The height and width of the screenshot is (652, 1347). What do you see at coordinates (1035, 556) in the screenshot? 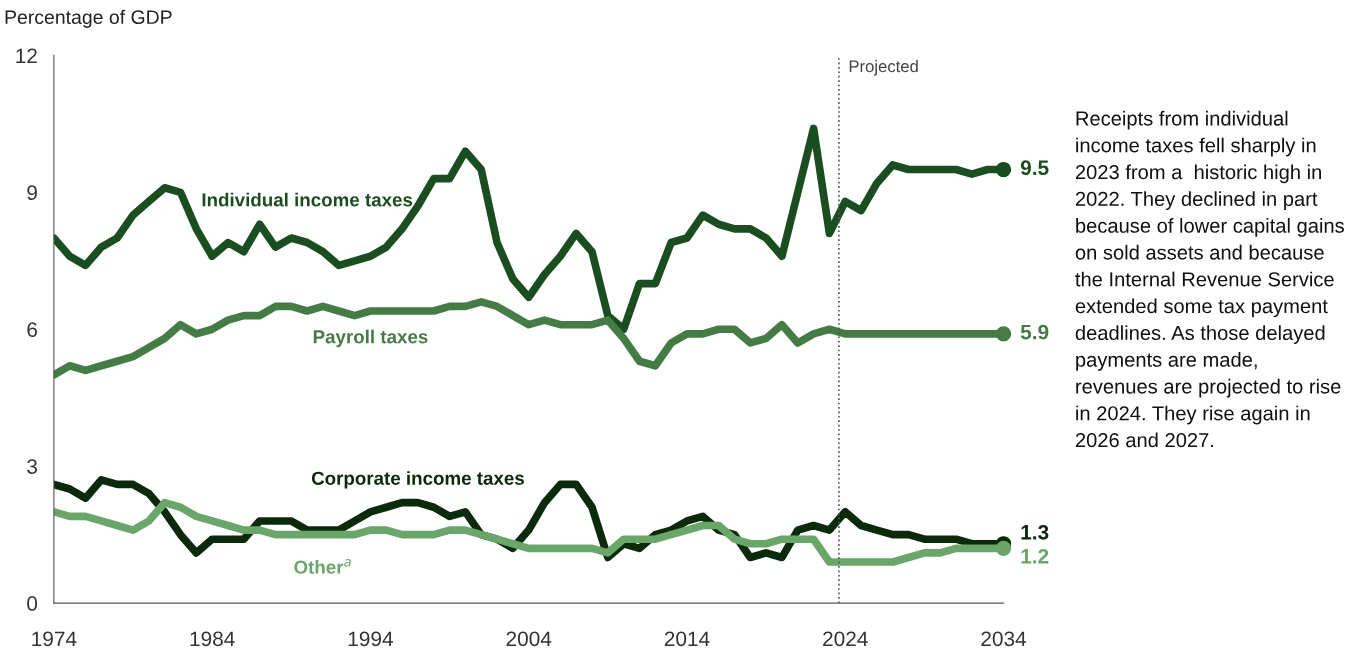
I see `data-label: 1.2` at bounding box center [1035, 556].